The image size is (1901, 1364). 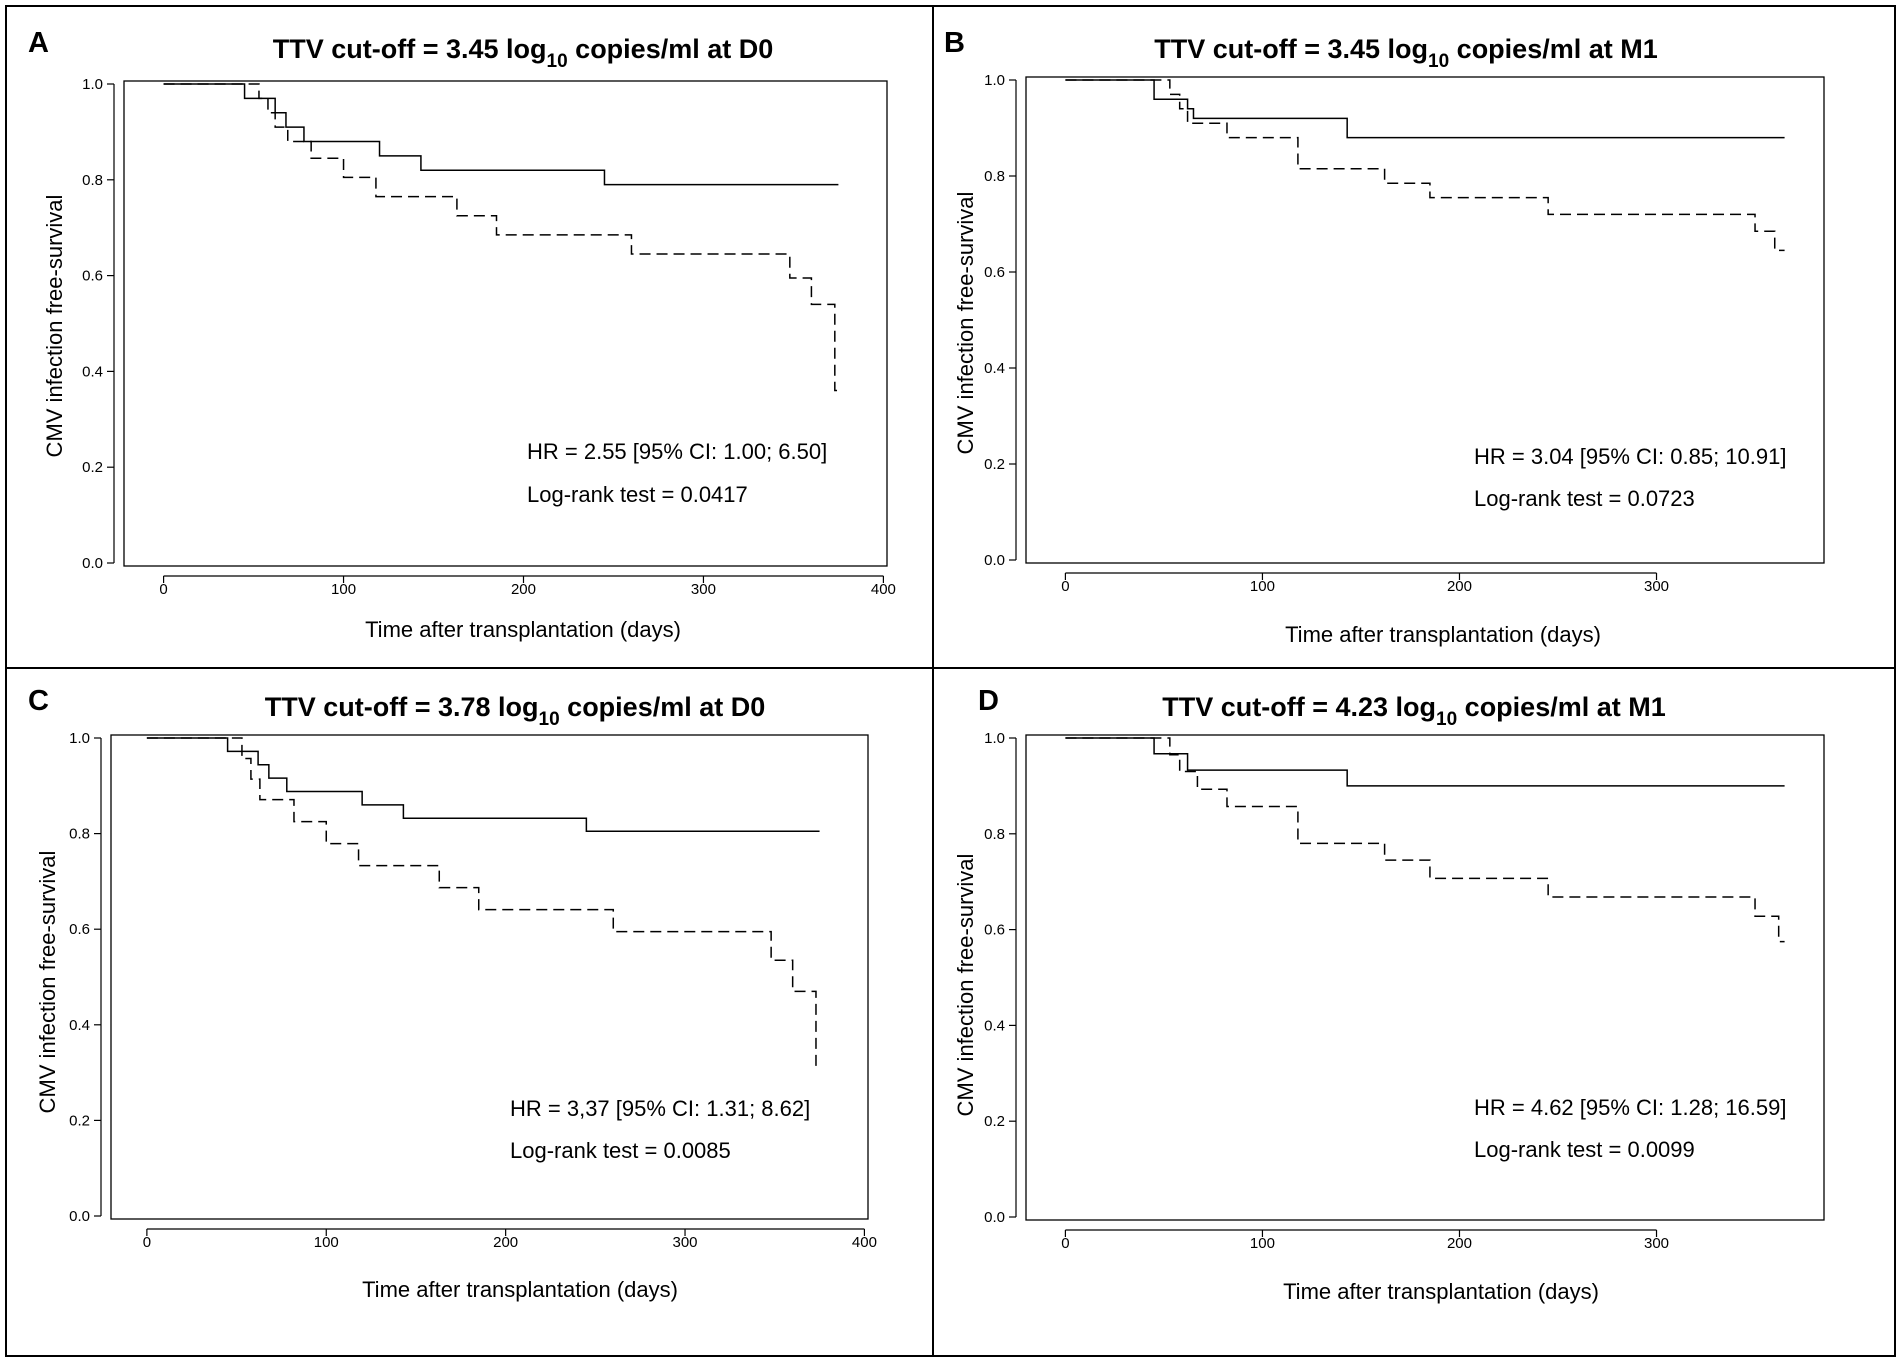 What do you see at coordinates (994, 272) in the screenshot?
I see `panel-b-y-tick-label: 0.6` at bounding box center [994, 272].